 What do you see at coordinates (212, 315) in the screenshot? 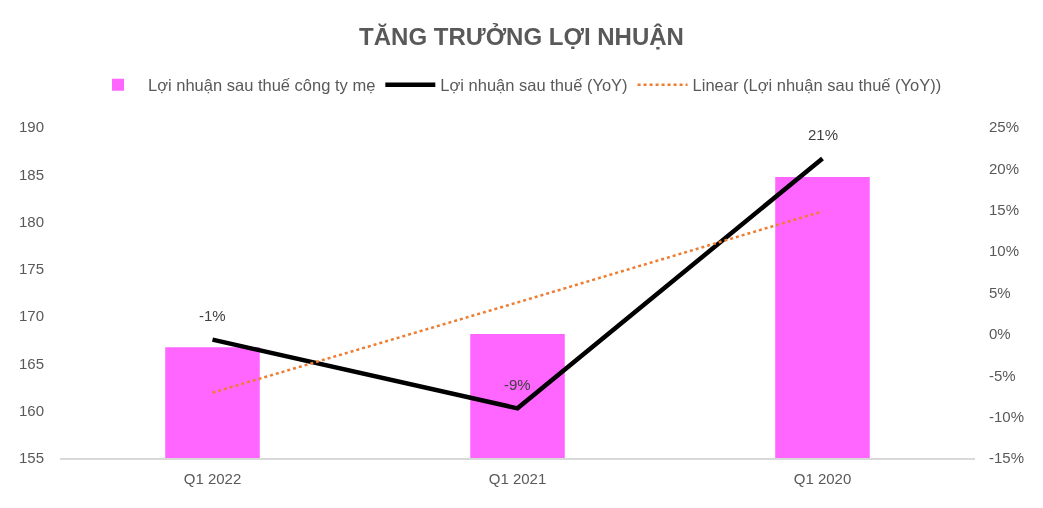
I see `data-label: -1%` at bounding box center [212, 315].